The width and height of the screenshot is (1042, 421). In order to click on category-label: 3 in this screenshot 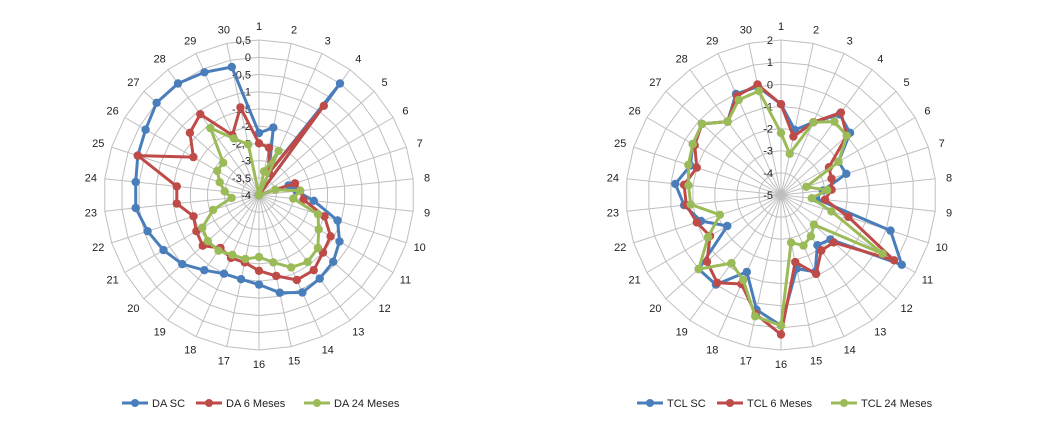, I will do `click(850, 42)`.